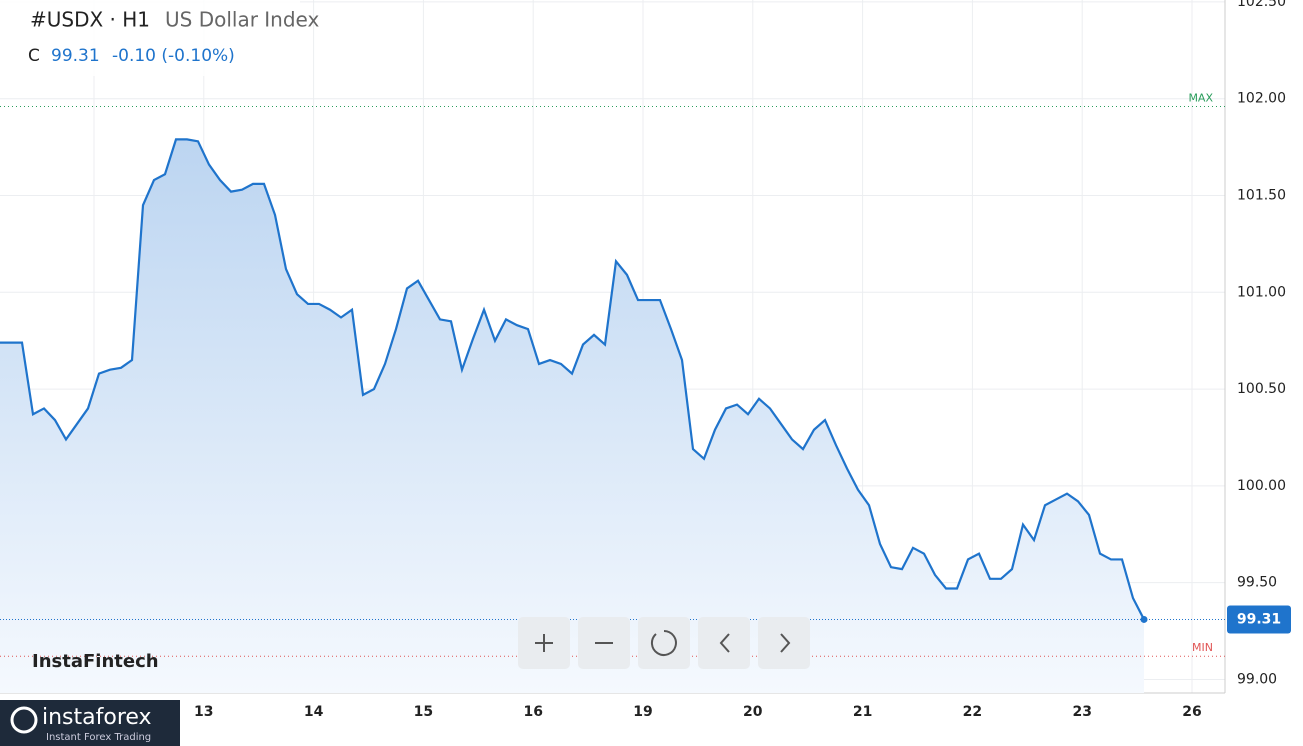 The image size is (1303, 746). I want to click on x-tick-label: 14, so click(314, 712).